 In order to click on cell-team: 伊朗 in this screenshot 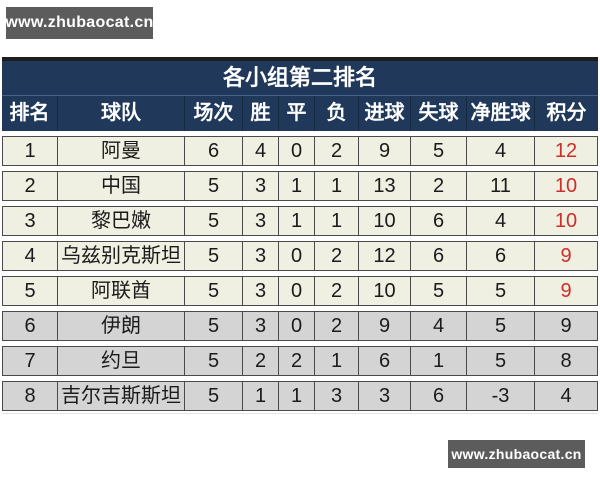, I will do `click(121, 326)`.